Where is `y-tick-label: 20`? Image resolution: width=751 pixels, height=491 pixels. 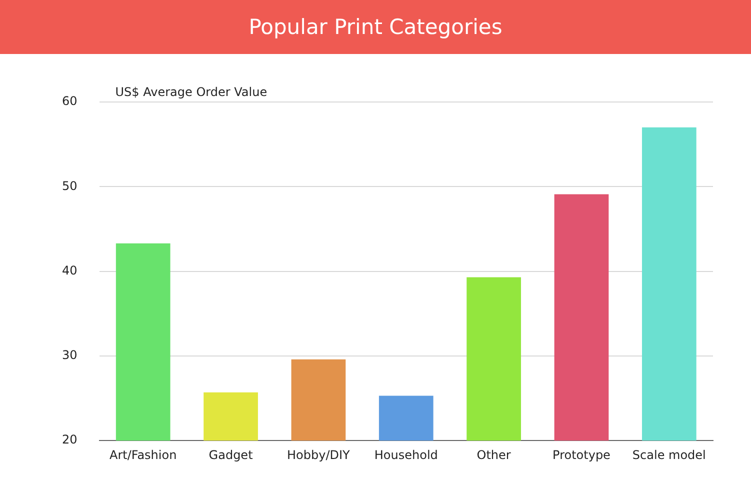
y-tick-label: 20 is located at coordinates (70, 439).